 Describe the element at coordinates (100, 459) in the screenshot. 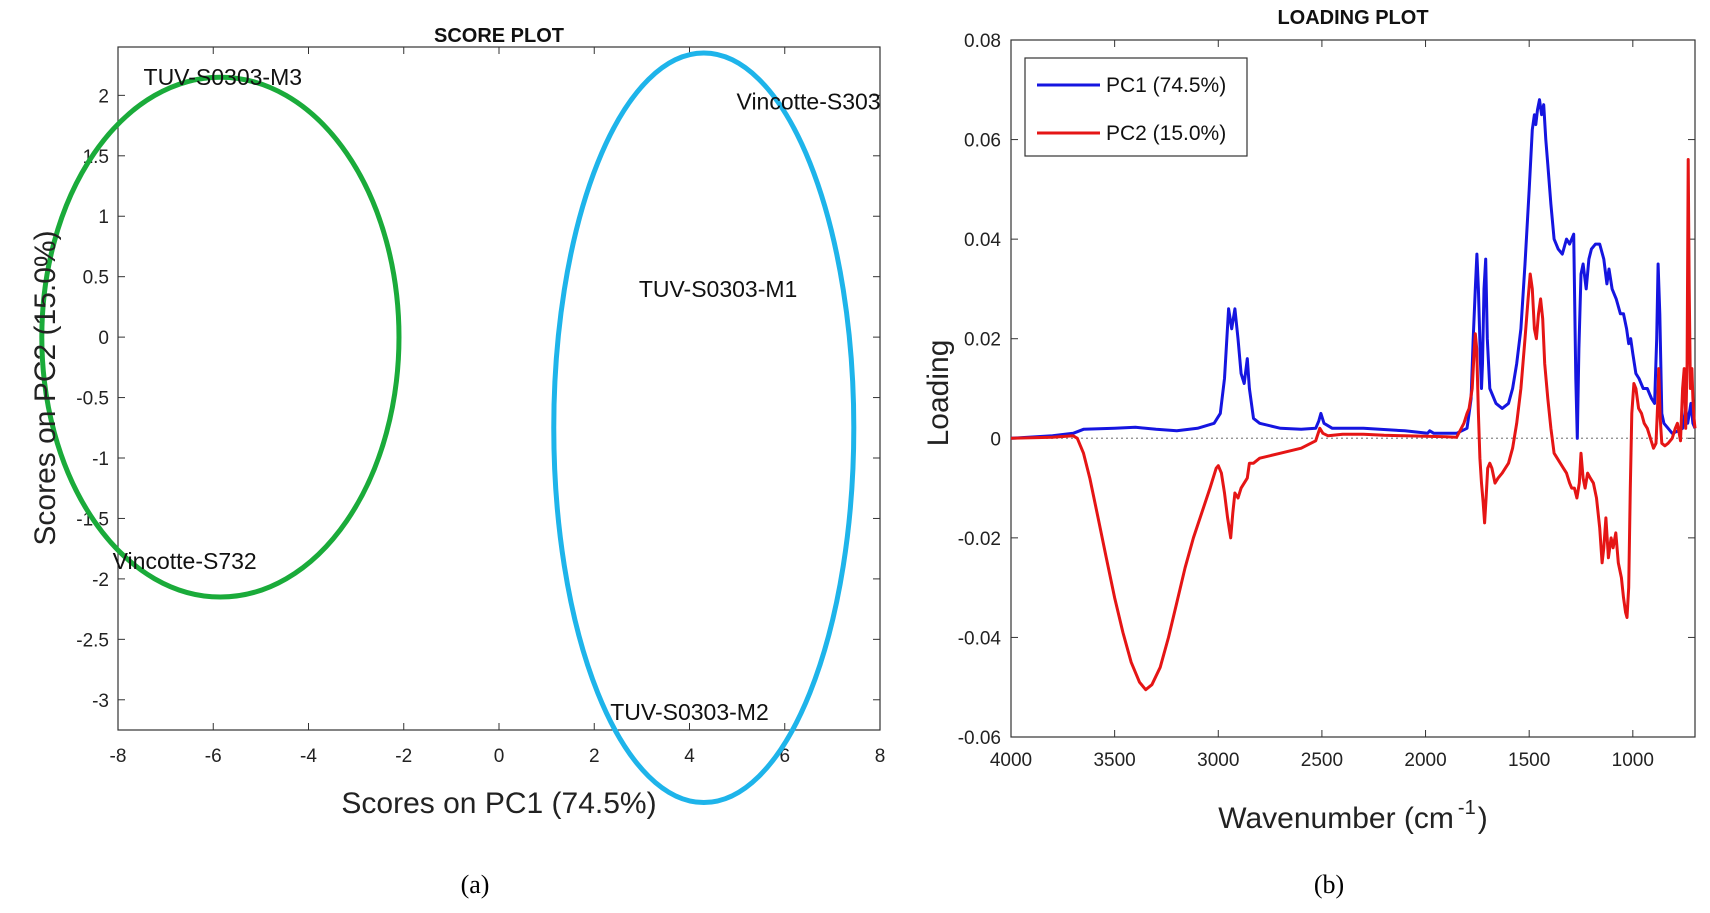

I see `score-y-tick-label: -1` at that location.